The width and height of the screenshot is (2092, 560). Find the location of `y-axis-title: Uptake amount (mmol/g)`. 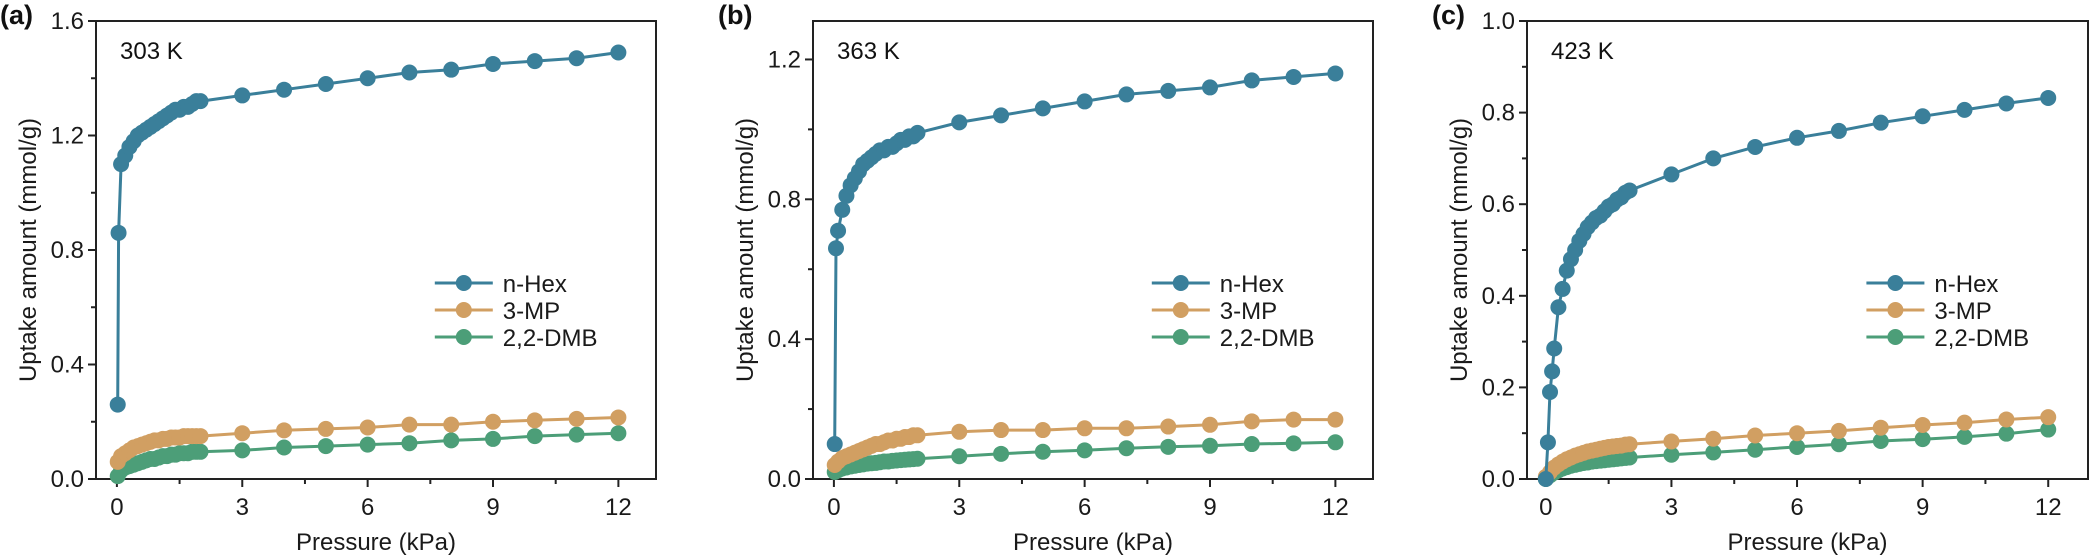

y-axis-title: Uptake amount (mmol/g) is located at coordinates (1459, 250).